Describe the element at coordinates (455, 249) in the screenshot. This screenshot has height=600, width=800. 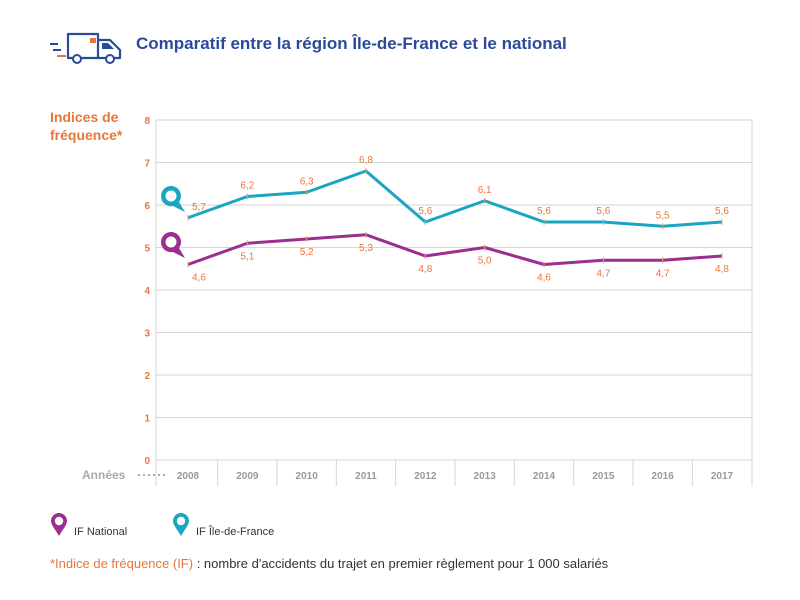
I see `series-line-national` at that location.